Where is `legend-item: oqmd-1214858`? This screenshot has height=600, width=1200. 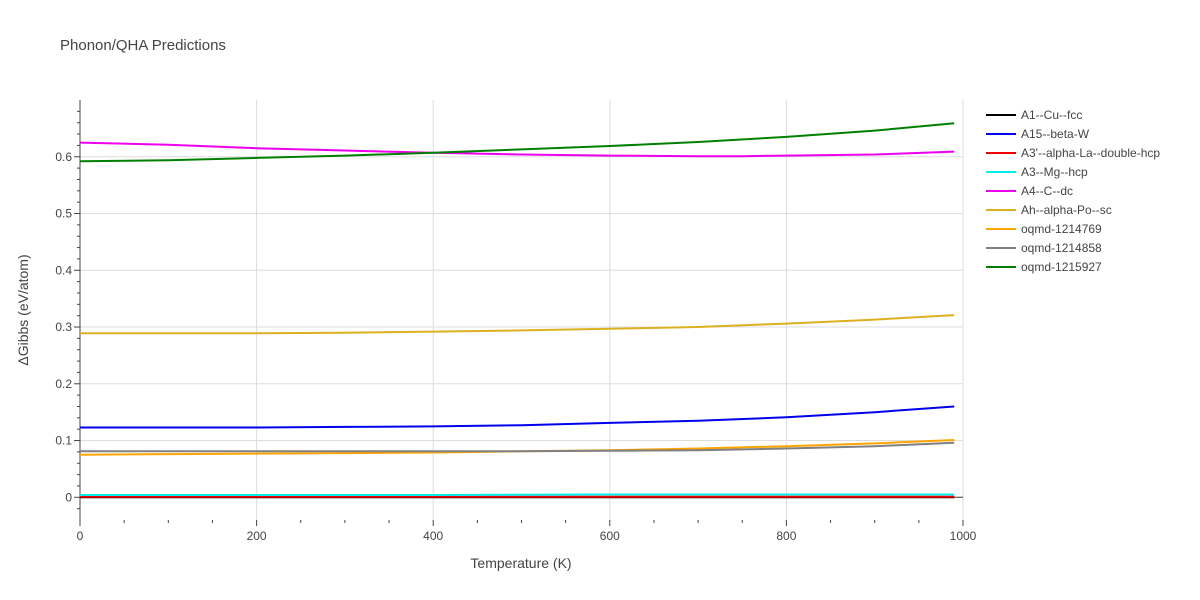 legend-item: oqmd-1214858 is located at coordinates (1044, 248).